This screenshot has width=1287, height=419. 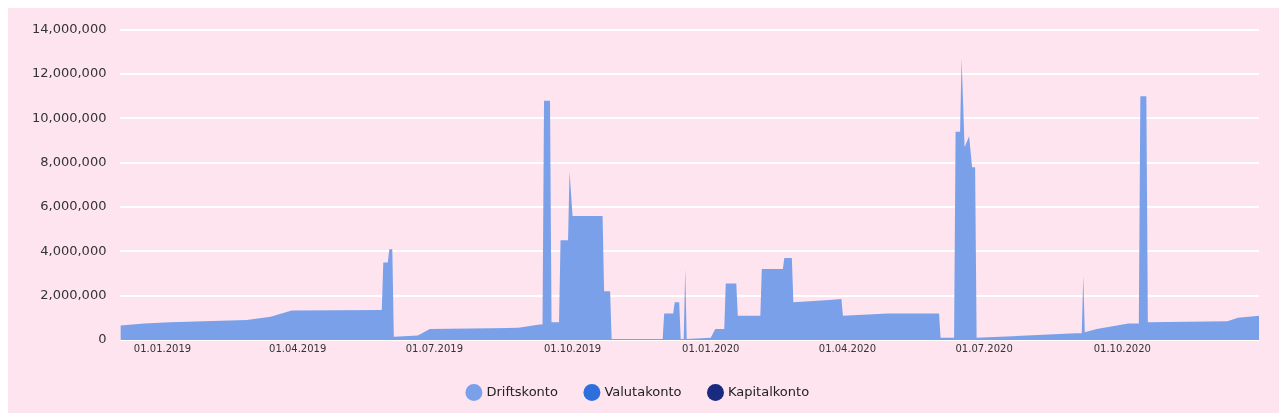 I want to click on legend-label: Kapitalkonto, so click(x=768, y=391).